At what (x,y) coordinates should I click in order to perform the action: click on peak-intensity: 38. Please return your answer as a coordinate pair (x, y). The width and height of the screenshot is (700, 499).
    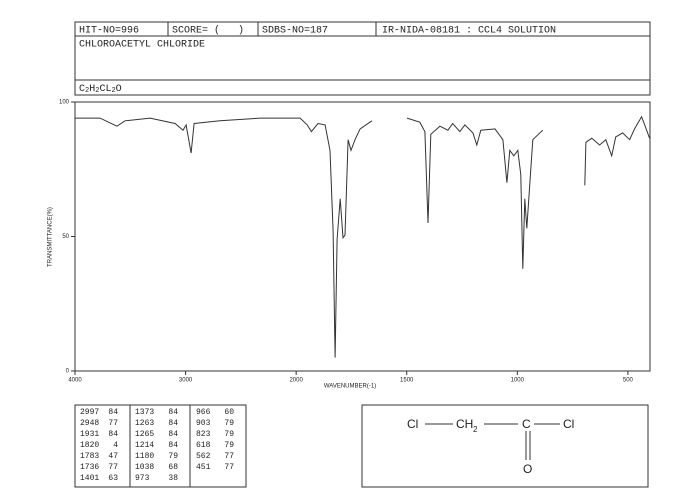
    Looking at the image, I should click on (173, 478).